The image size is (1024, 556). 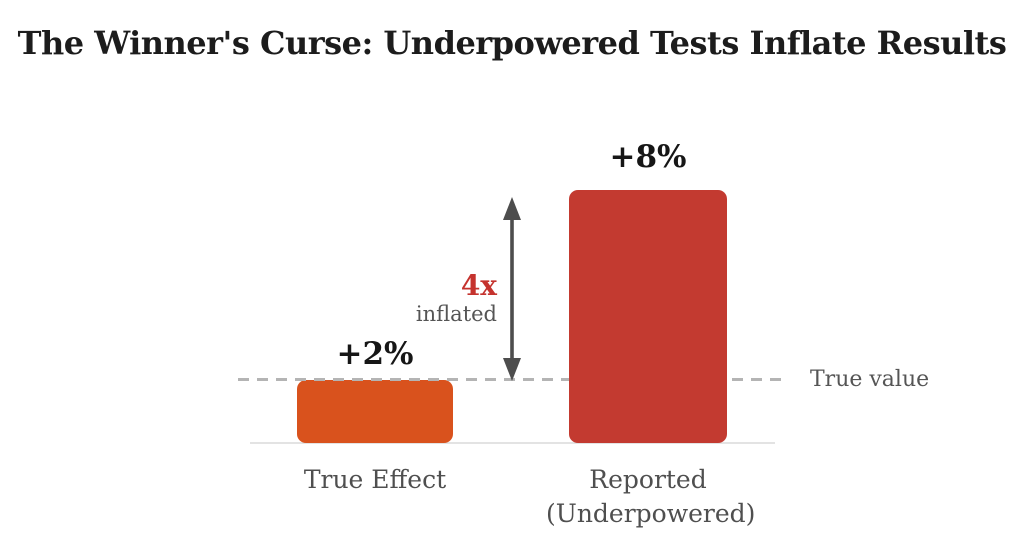 I want to click on value-label-true-effect: +2%, so click(x=375, y=354).